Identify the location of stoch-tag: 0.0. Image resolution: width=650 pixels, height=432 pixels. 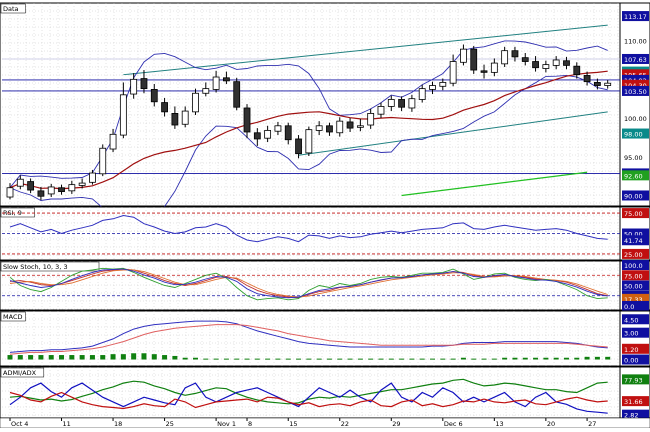
(629, 307).